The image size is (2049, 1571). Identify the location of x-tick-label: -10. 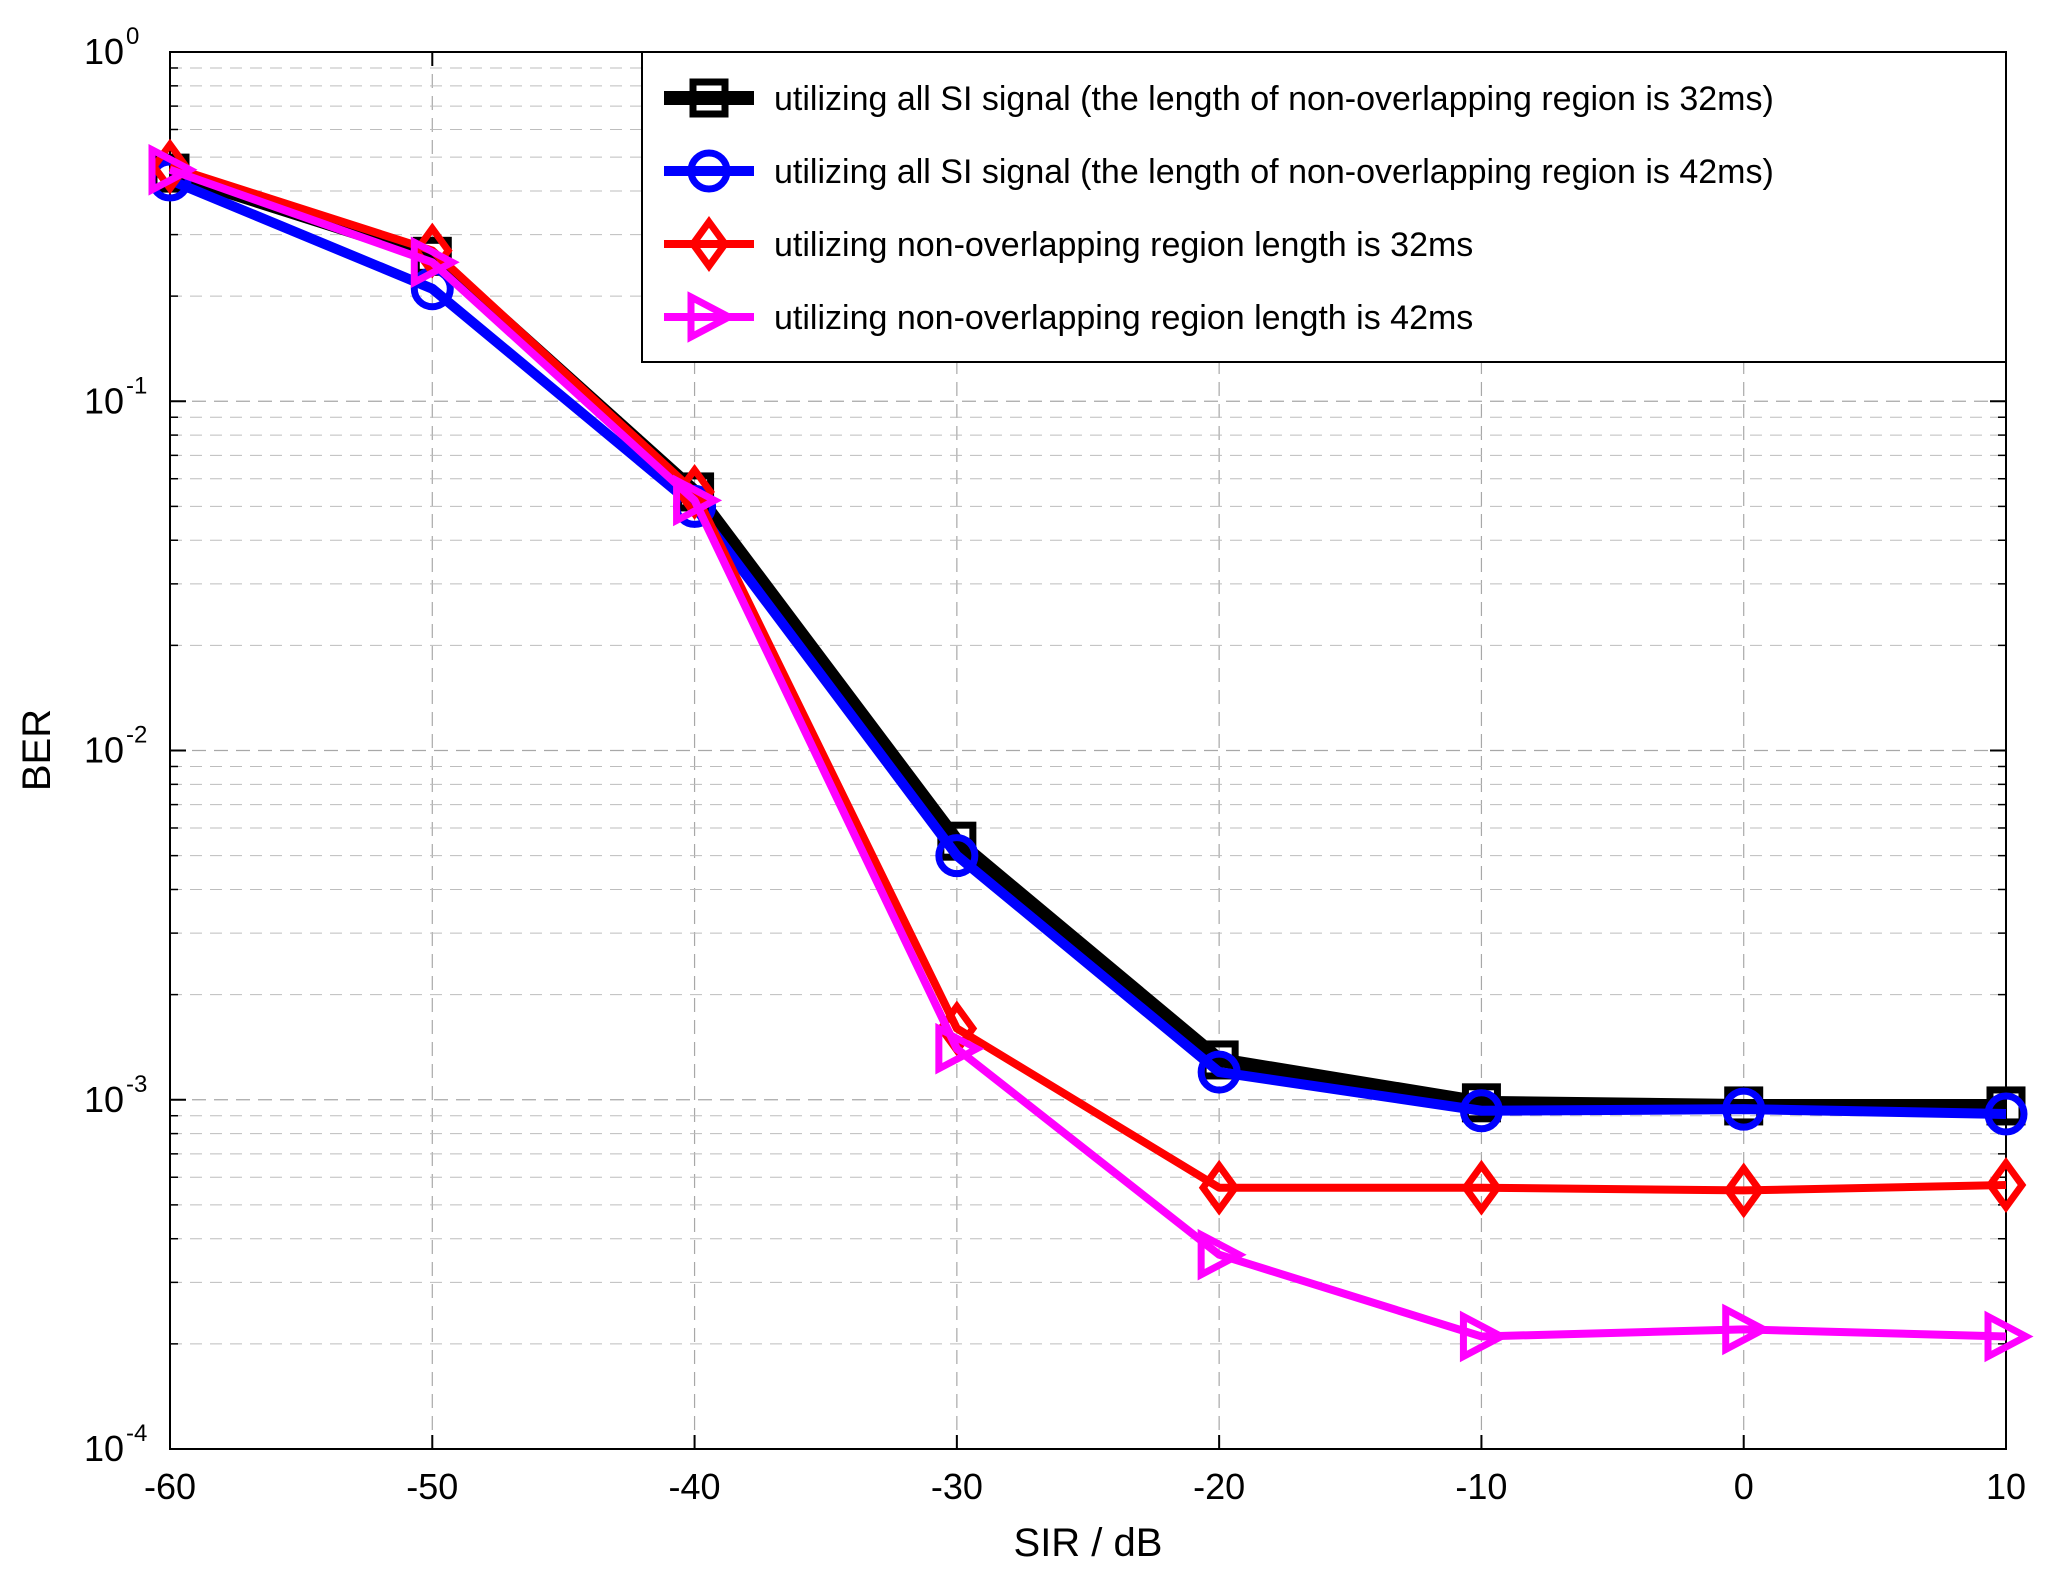
(1481, 1486).